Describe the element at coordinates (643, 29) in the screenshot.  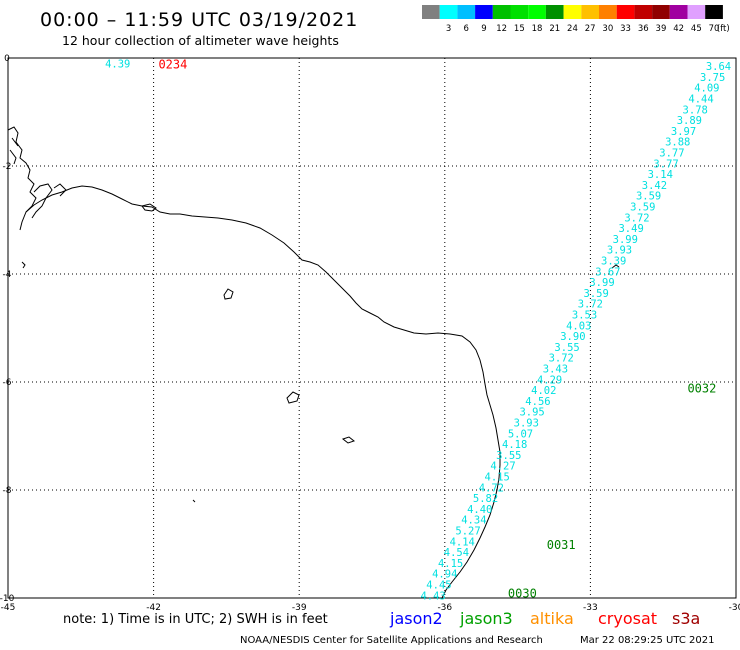
I see `legend-label: 36` at that location.